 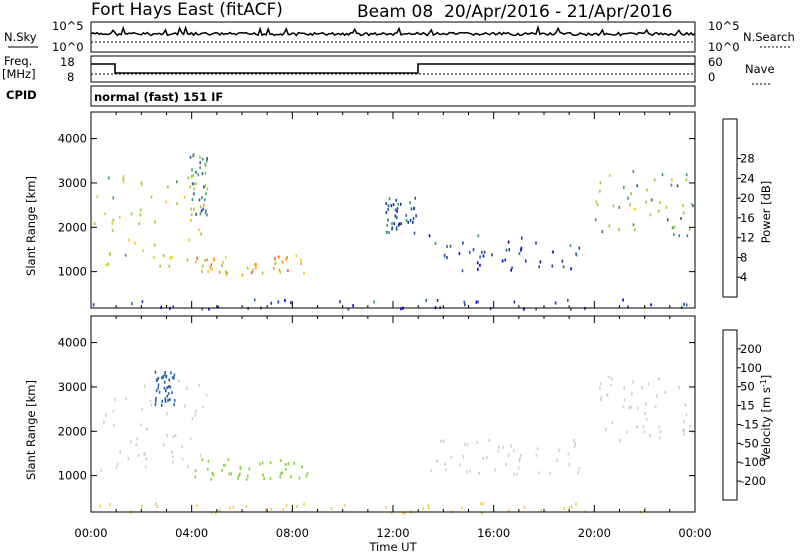 What do you see at coordinates (751, 349) in the screenshot?
I see `colorbar-tick-label: 200` at bounding box center [751, 349].